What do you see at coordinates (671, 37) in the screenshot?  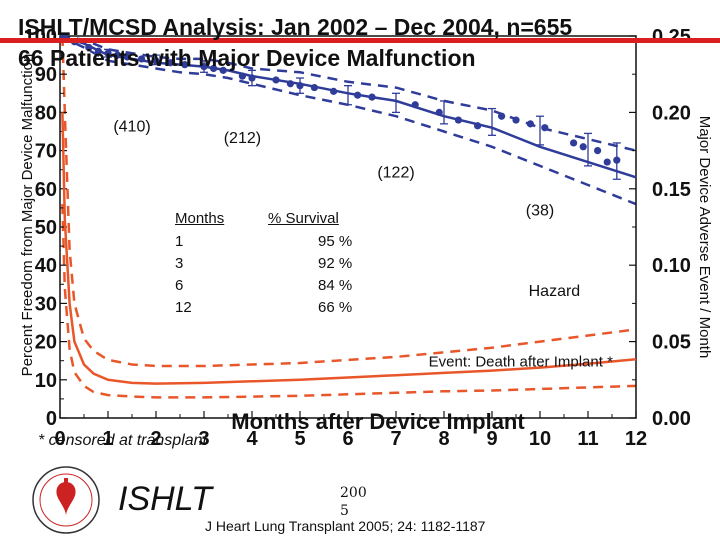 I see `y2-tick-label: 0.25` at bounding box center [671, 37].